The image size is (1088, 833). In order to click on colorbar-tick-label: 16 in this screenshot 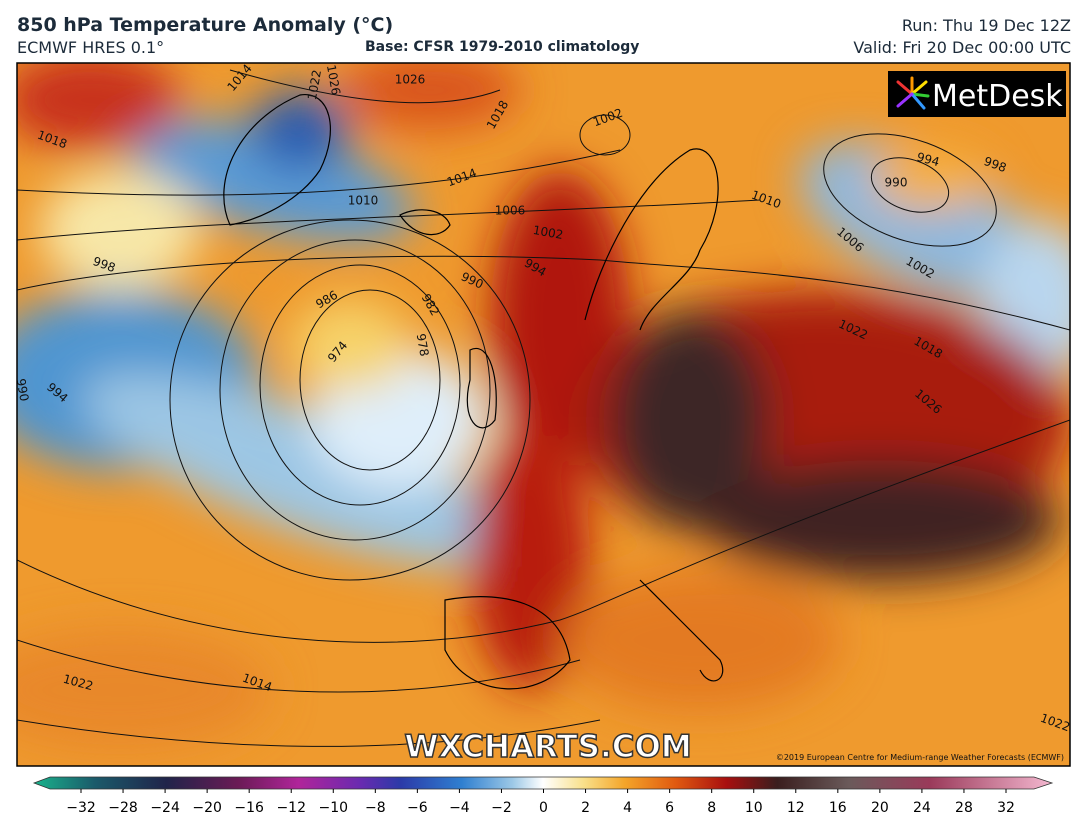, I will do `click(838, 808)`.